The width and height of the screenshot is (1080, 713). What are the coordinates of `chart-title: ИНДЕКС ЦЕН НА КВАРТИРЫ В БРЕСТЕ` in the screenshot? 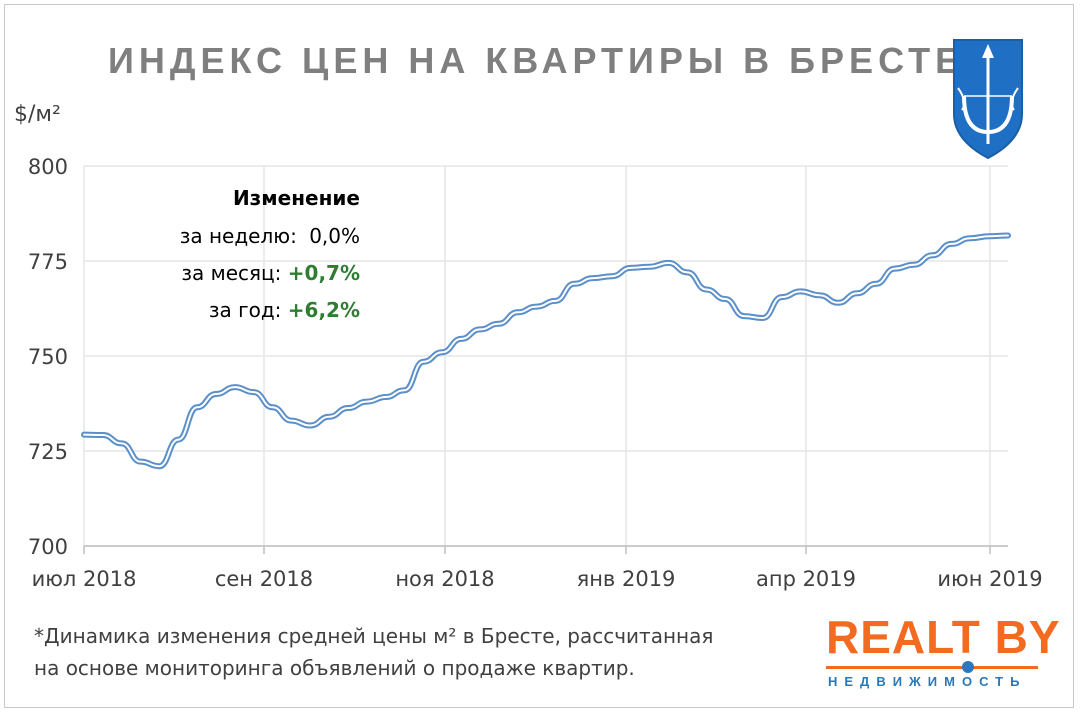 It's located at (536, 60).